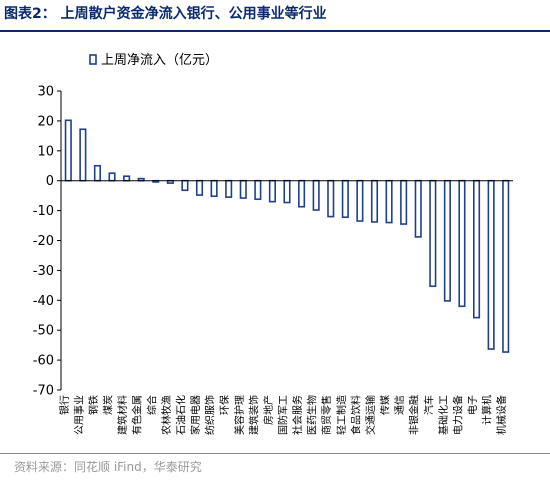 The height and width of the screenshot is (481, 550). I want to click on y-tick-label: -20, so click(43, 241).